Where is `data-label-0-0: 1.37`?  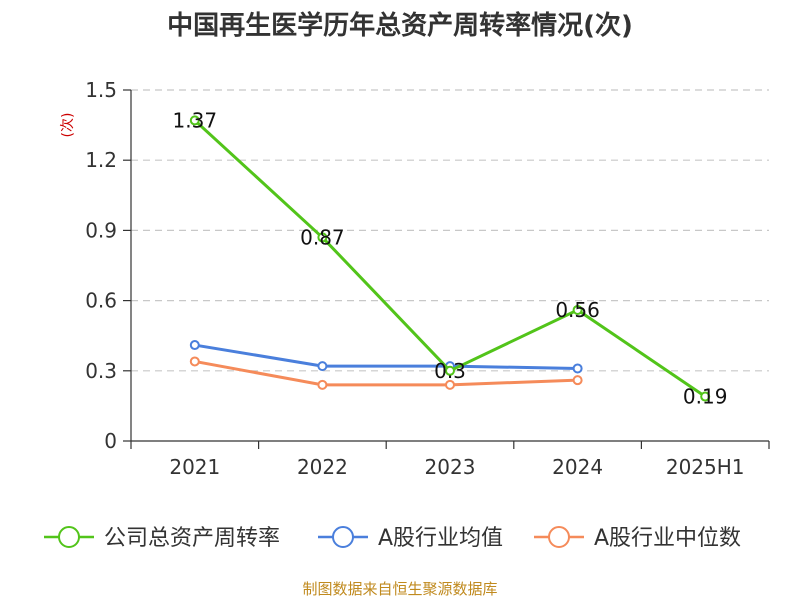 data-label-0-0: 1.37 is located at coordinates (195, 120).